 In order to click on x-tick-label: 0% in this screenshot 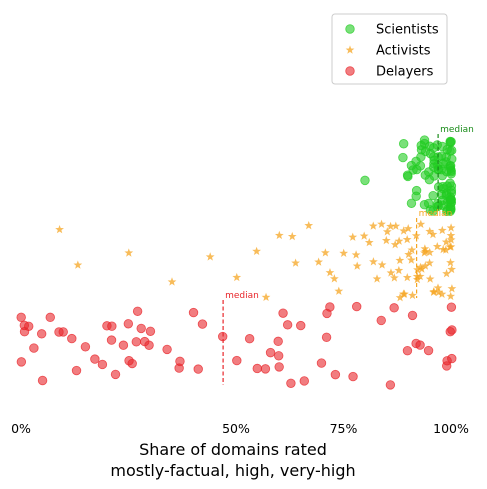, I will do `click(21, 428)`.